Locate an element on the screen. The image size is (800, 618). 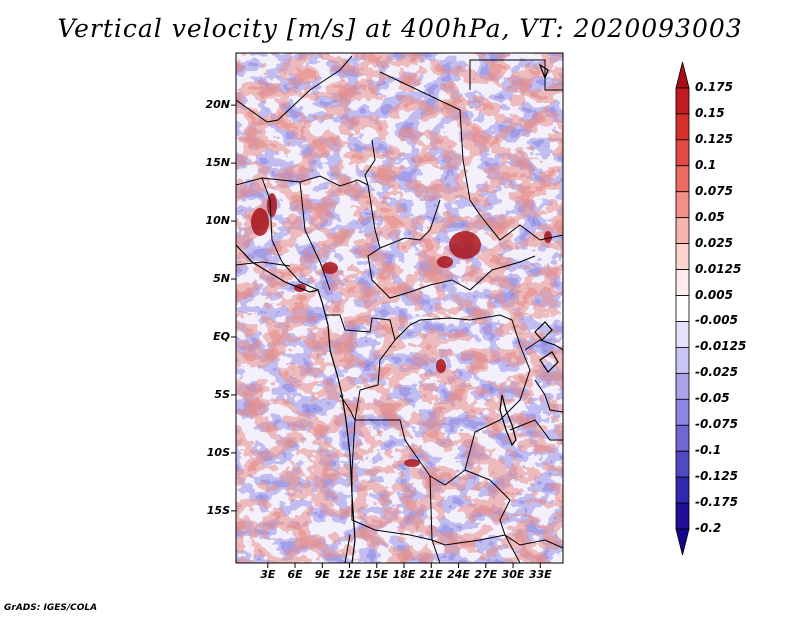
colorbar-label: 0.05 is located at coordinates (710, 216).